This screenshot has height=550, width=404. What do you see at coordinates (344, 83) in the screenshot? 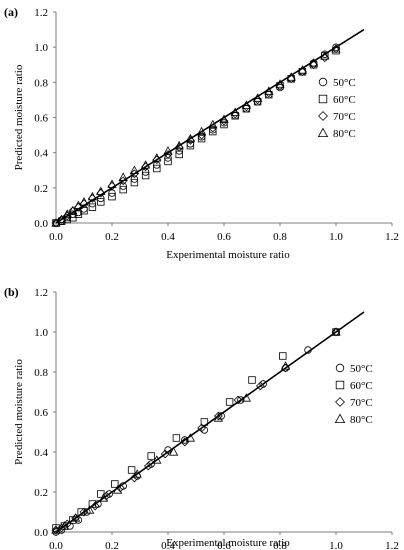
I see `panel-a-legend-label: 50°C` at bounding box center [344, 83].